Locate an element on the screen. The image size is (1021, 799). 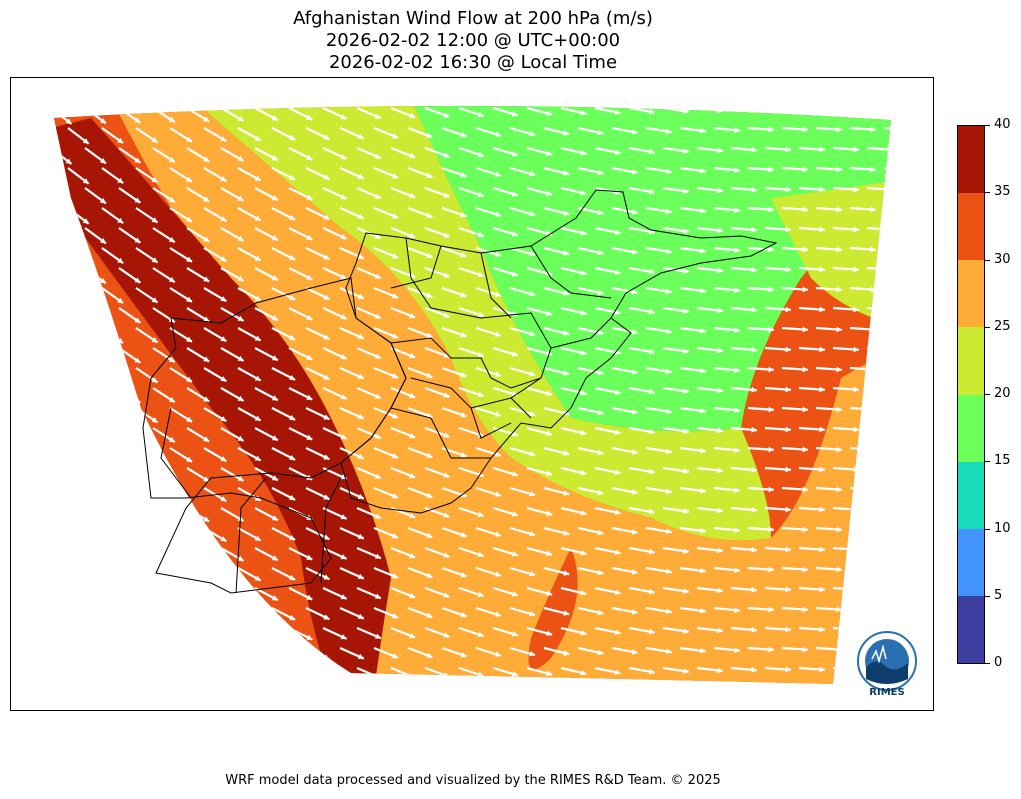
colorbar-tick is located at coordinates (987, 394).